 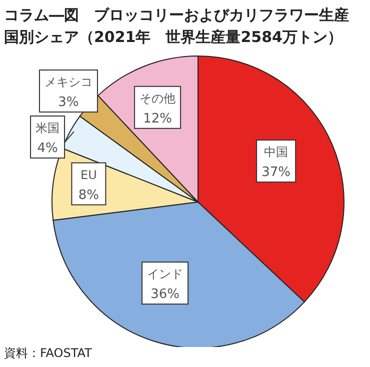 I want to click on text: 資料：FAOSTAT, so click(x=48, y=353).